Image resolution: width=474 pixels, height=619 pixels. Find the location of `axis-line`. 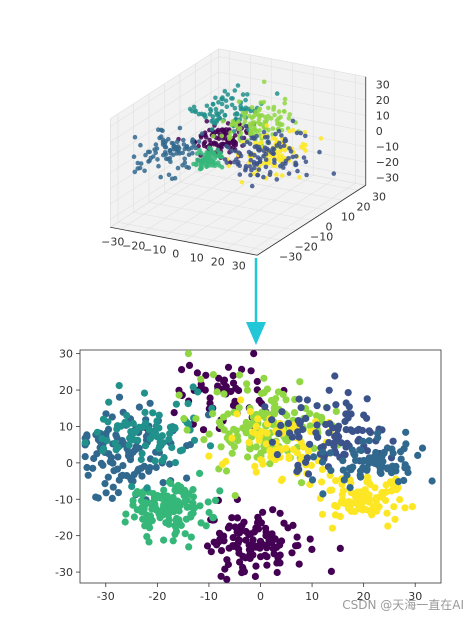

axis-line is located at coordinates (311, 220).